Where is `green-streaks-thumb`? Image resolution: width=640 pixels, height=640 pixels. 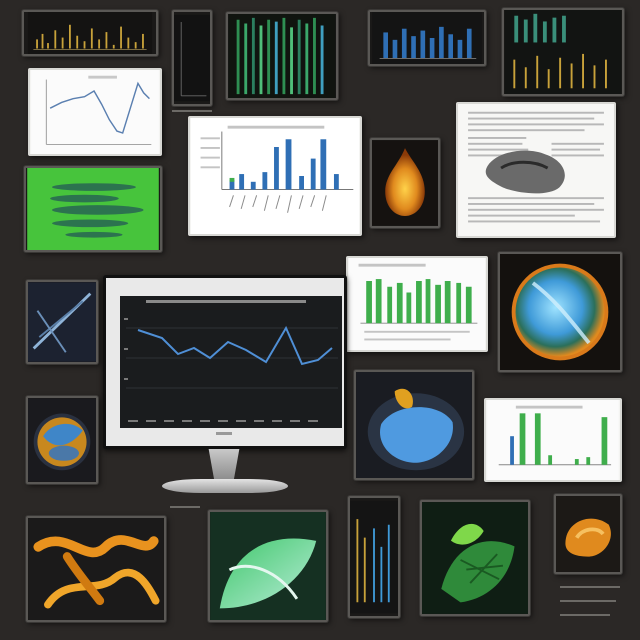
green-streaks-thumb is located at coordinates (282, 56).